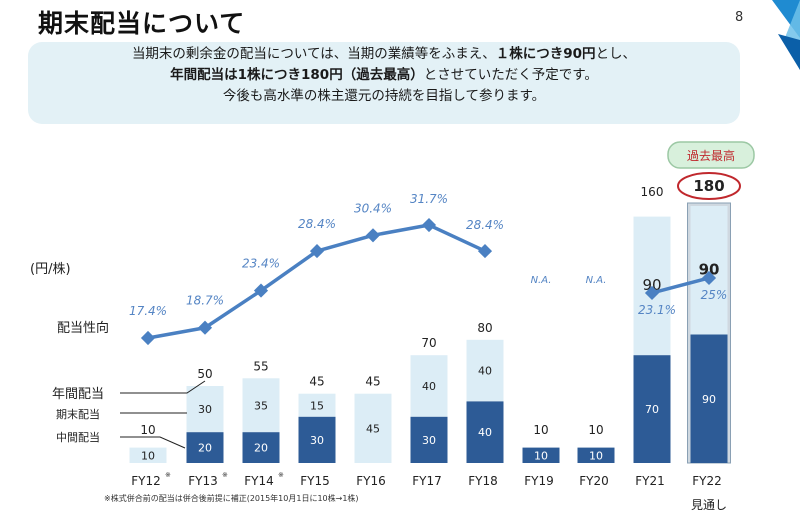 This screenshot has height=516, width=800. I want to click on bar-yearend-label: 35, so click(261, 405).